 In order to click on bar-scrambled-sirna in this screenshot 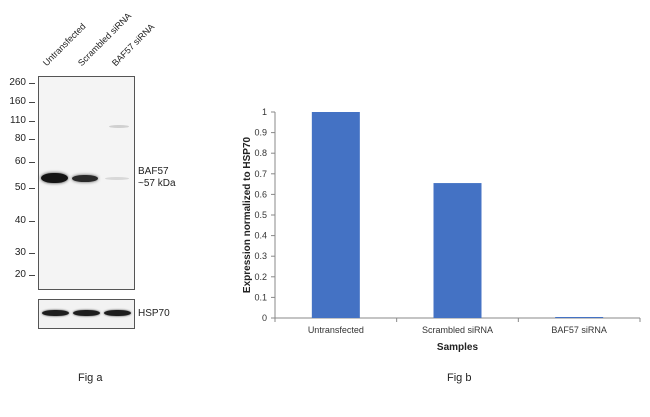, I will do `click(457, 250)`.